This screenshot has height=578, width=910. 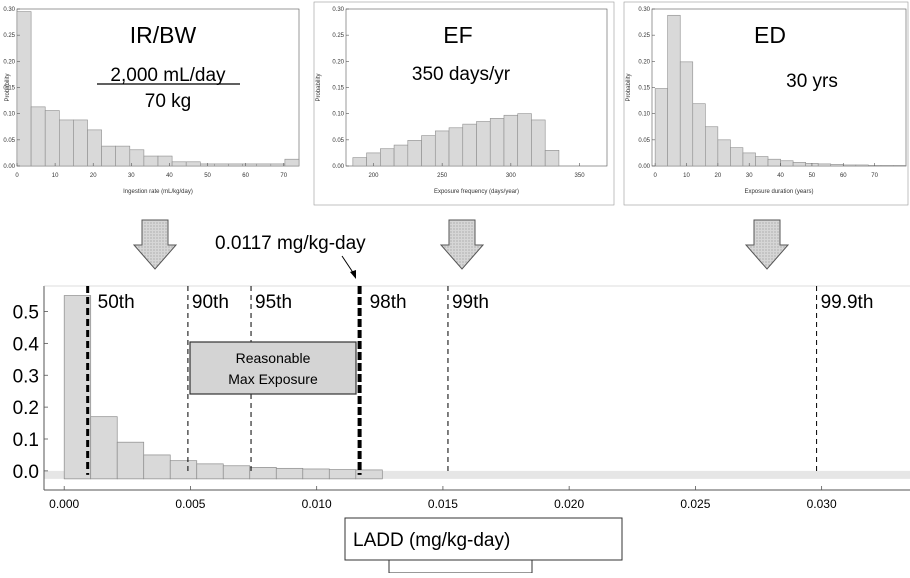 I want to click on irbw-intake-note: 2,000 mL/day, so click(x=168, y=75).